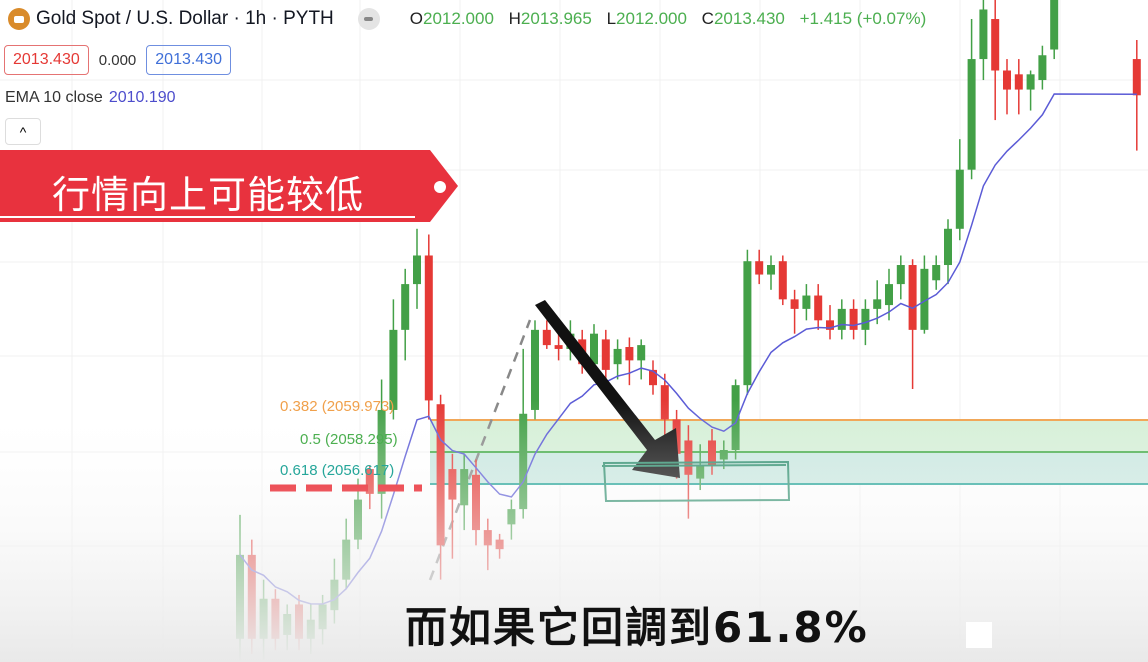  I want to click on collapse-legend-button: ^, so click(23, 131).